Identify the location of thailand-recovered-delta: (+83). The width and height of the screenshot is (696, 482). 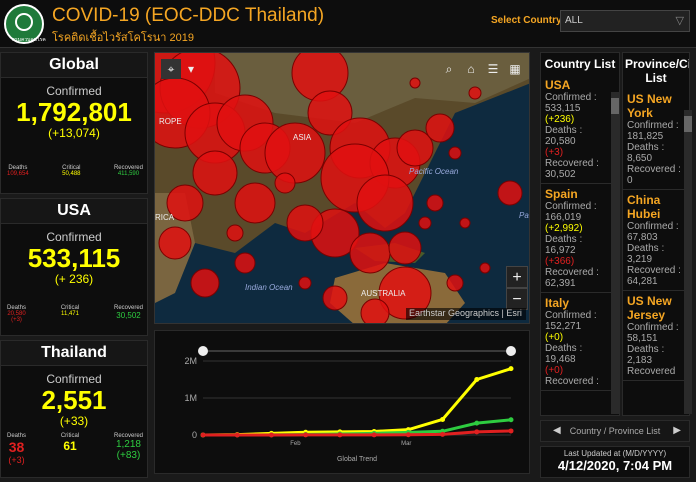
(128, 455).